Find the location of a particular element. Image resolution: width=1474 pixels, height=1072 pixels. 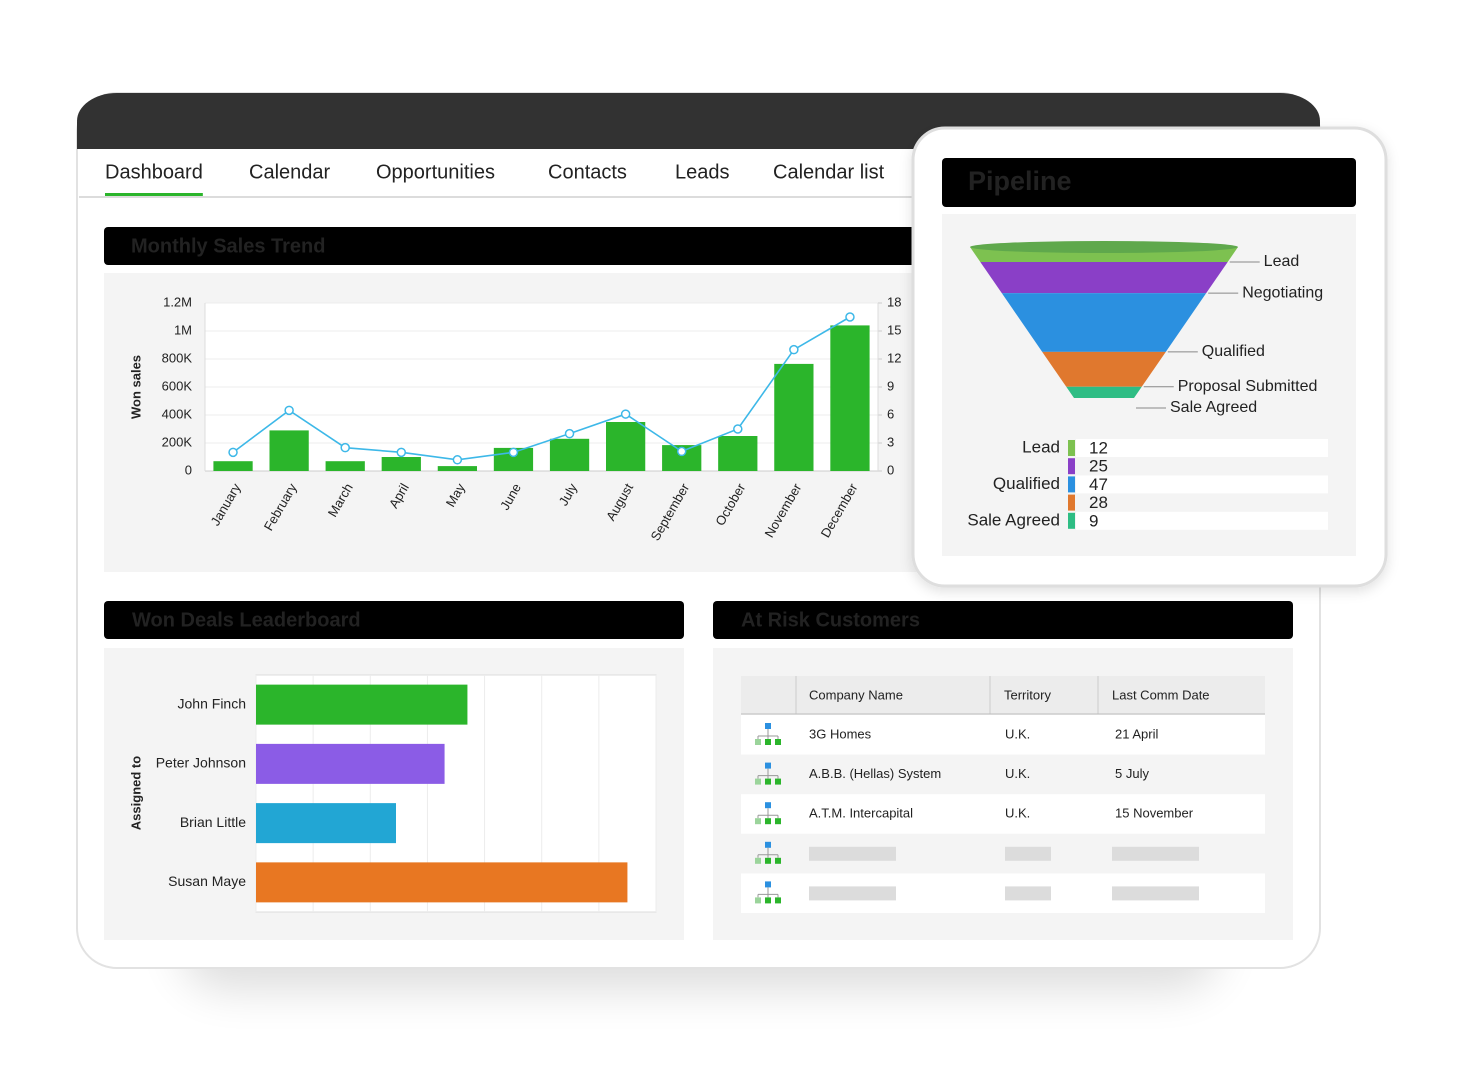

panel-title: Won Deals Leaderboard is located at coordinates (246, 620).